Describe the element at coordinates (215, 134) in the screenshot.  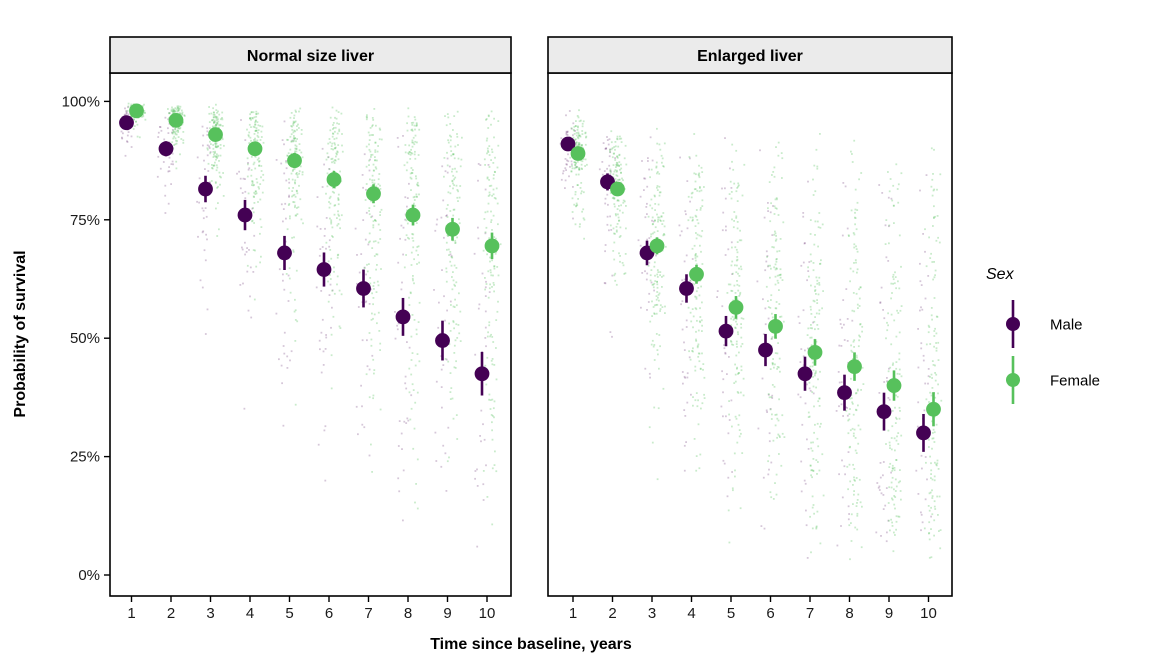
I see `mean-point` at that location.